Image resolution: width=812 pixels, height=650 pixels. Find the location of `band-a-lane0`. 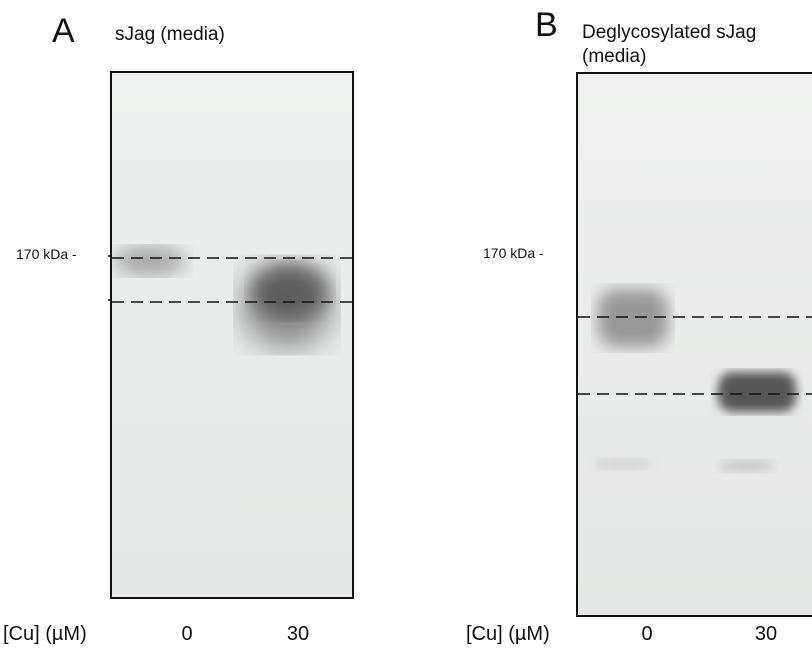

band-a-lane0 is located at coordinates (150, 261).